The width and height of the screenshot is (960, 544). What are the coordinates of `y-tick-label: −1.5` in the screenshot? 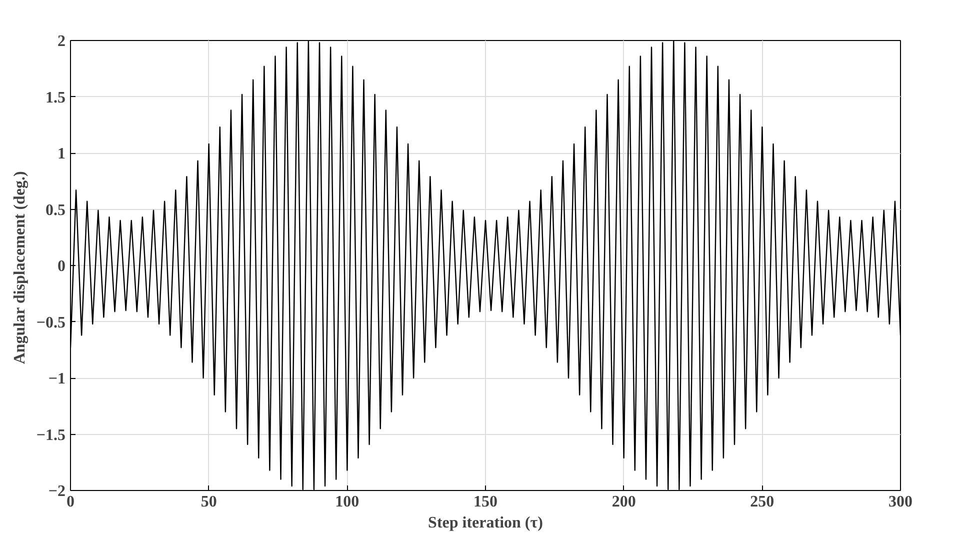 It's located at (51, 435).